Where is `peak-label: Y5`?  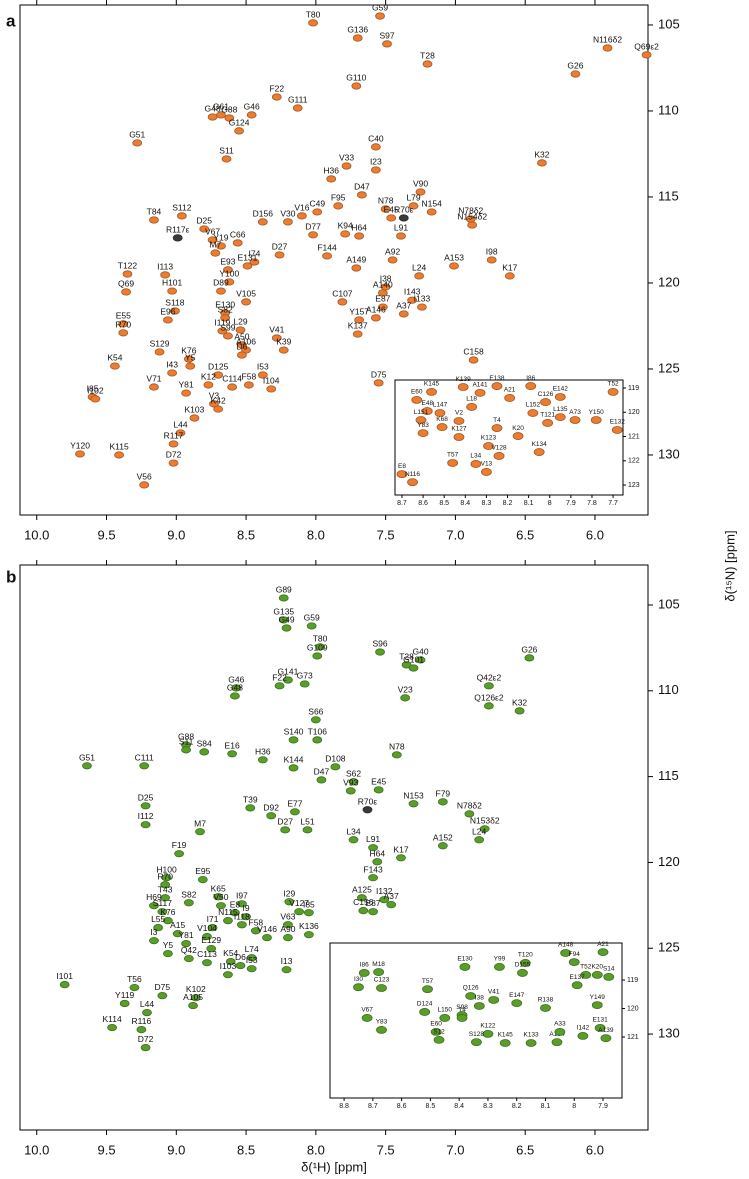 peak-label: Y5 is located at coordinates (190, 358).